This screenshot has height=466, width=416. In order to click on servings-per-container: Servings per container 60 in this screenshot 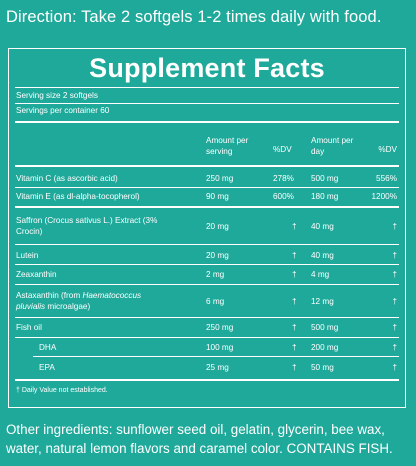, I will do `click(63, 110)`.